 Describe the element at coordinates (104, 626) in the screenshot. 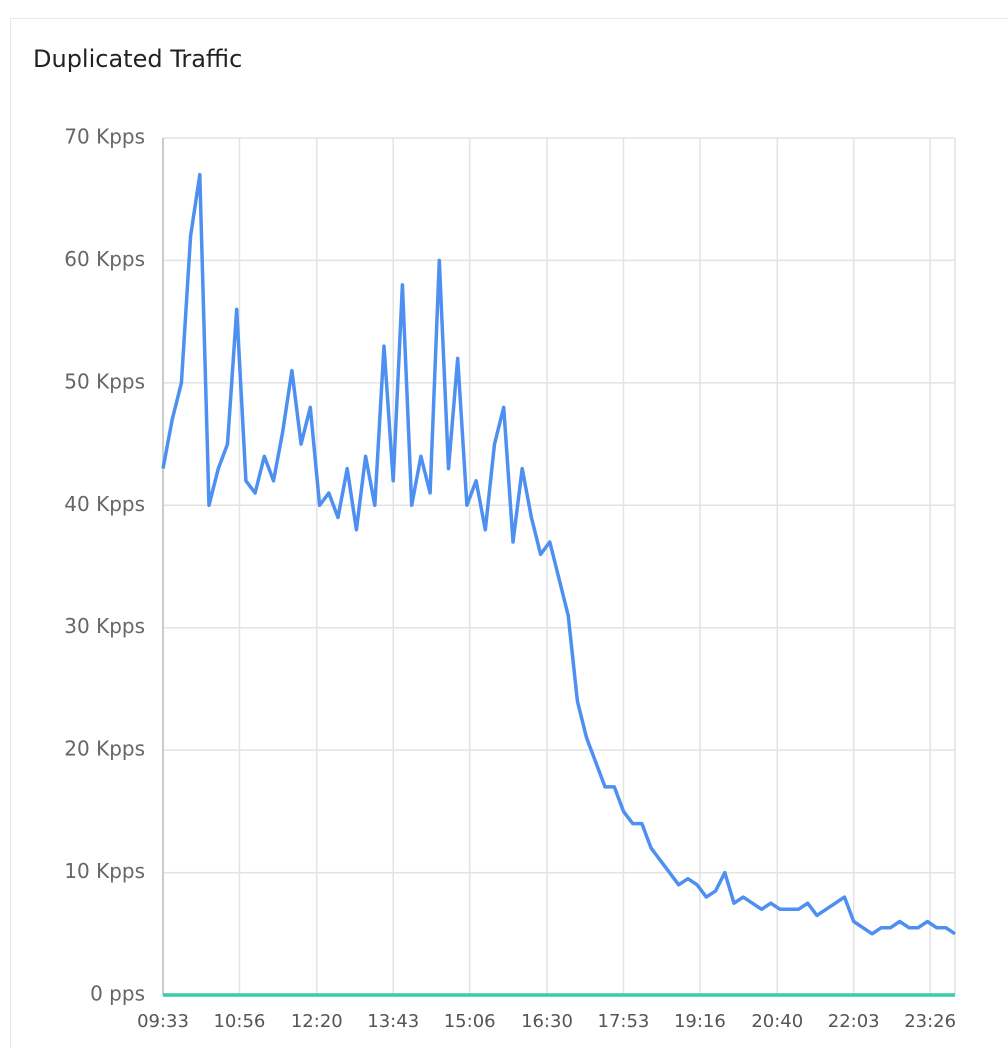

I see `y-tick-label: 30 Kpps` at that location.